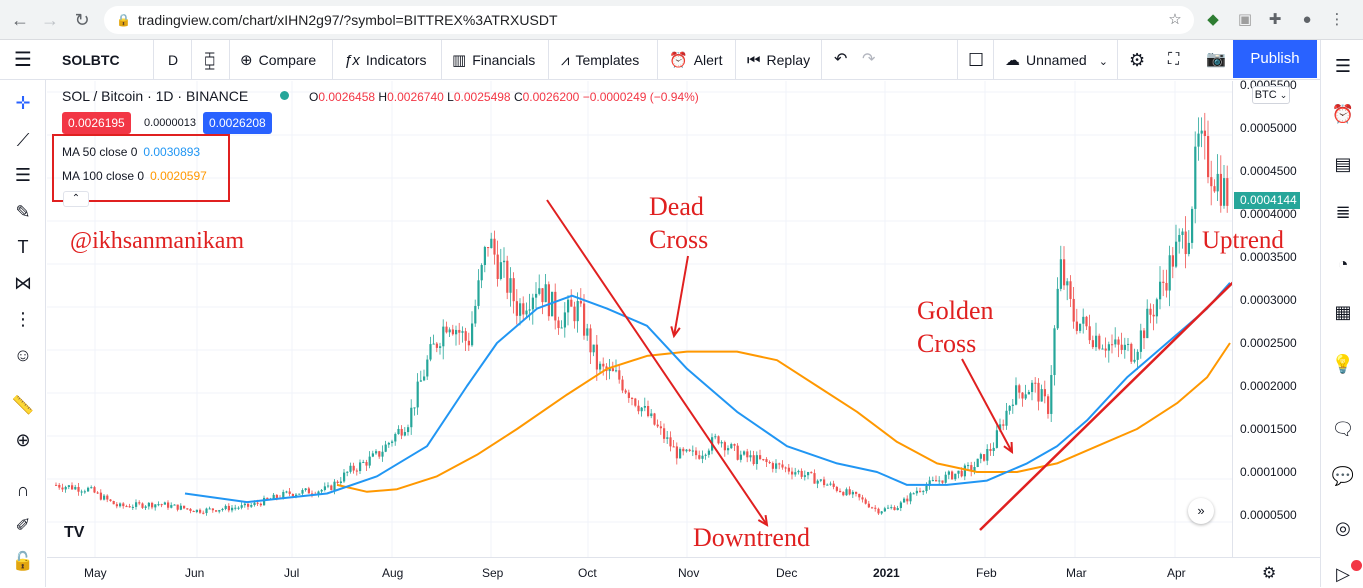 This screenshot has width=1363, height=588. I want to click on watchlist-icon: ☰, so click(1343, 66).